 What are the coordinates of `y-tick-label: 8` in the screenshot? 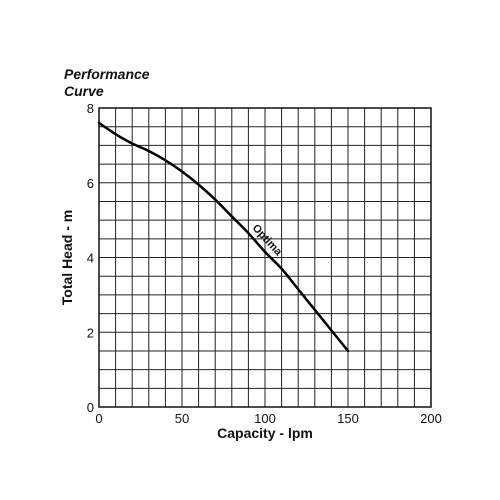 It's located at (90, 108).